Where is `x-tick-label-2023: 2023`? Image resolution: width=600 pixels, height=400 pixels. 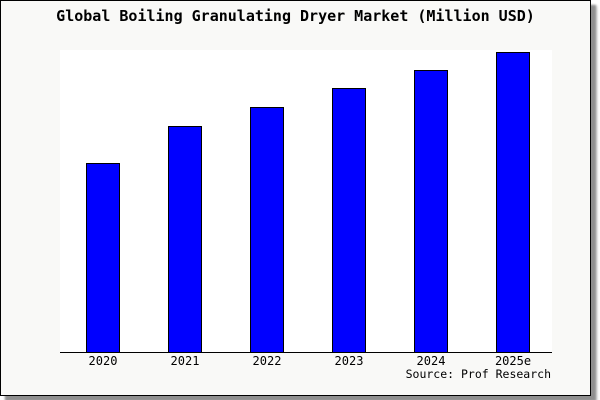
x-tick-label-2023: 2023 is located at coordinates (349, 361).